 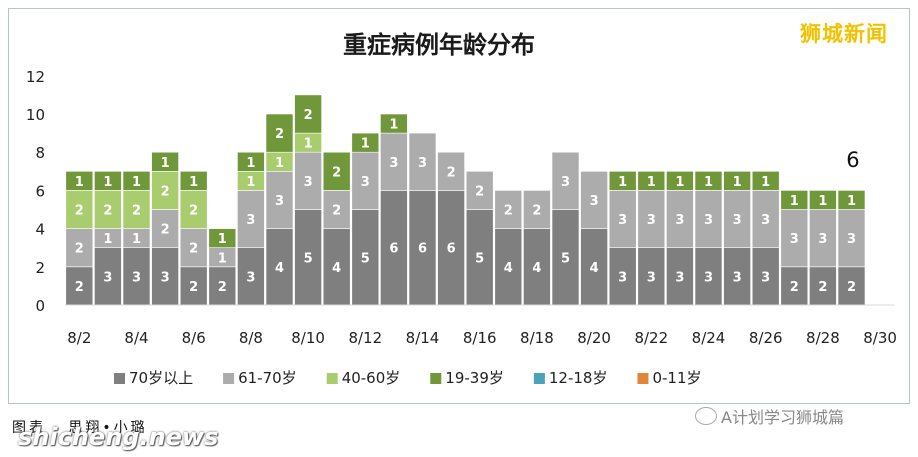 What do you see at coordinates (439, 45) in the screenshot?
I see `chart-title: 重症病例年龄分布` at bounding box center [439, 45].